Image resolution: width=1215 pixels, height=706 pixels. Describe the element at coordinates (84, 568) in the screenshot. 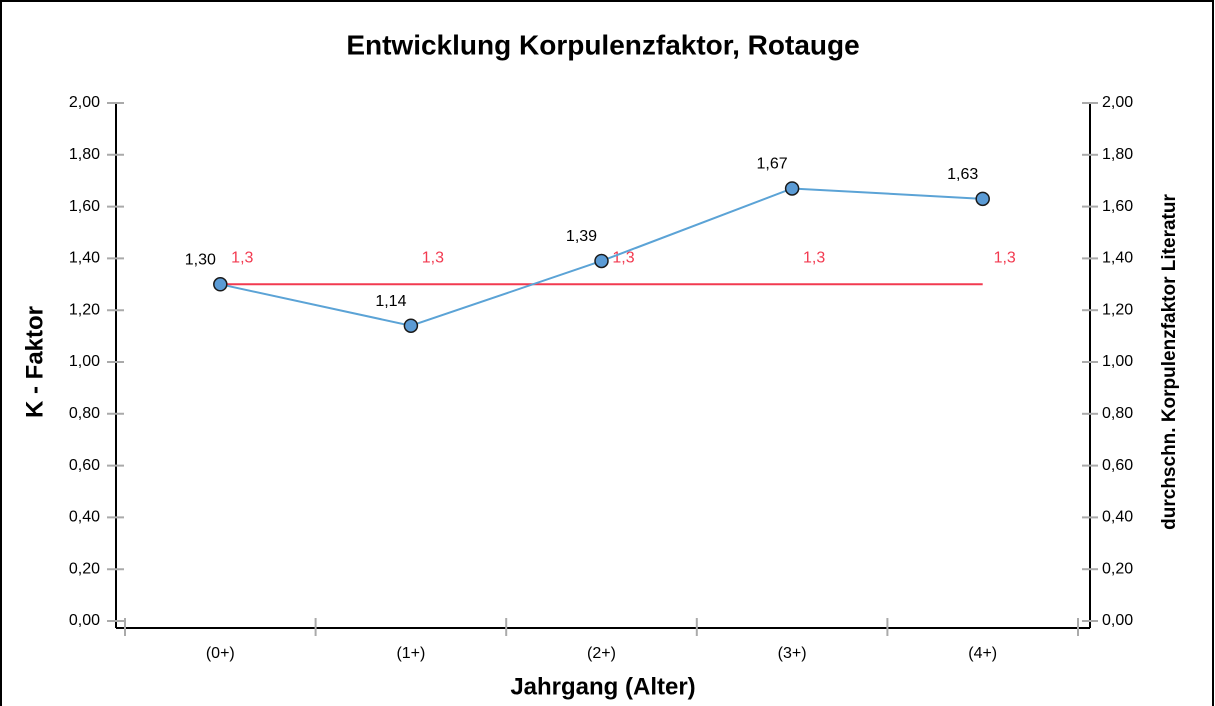

I see `y-tick-label: 0,20` at that location.